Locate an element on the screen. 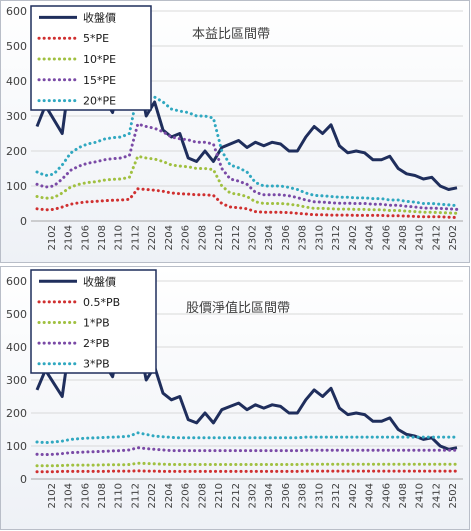 The width and height of the screenshot is (471, 531). legend-label: 5*PE is located at coordinates (96, 38).